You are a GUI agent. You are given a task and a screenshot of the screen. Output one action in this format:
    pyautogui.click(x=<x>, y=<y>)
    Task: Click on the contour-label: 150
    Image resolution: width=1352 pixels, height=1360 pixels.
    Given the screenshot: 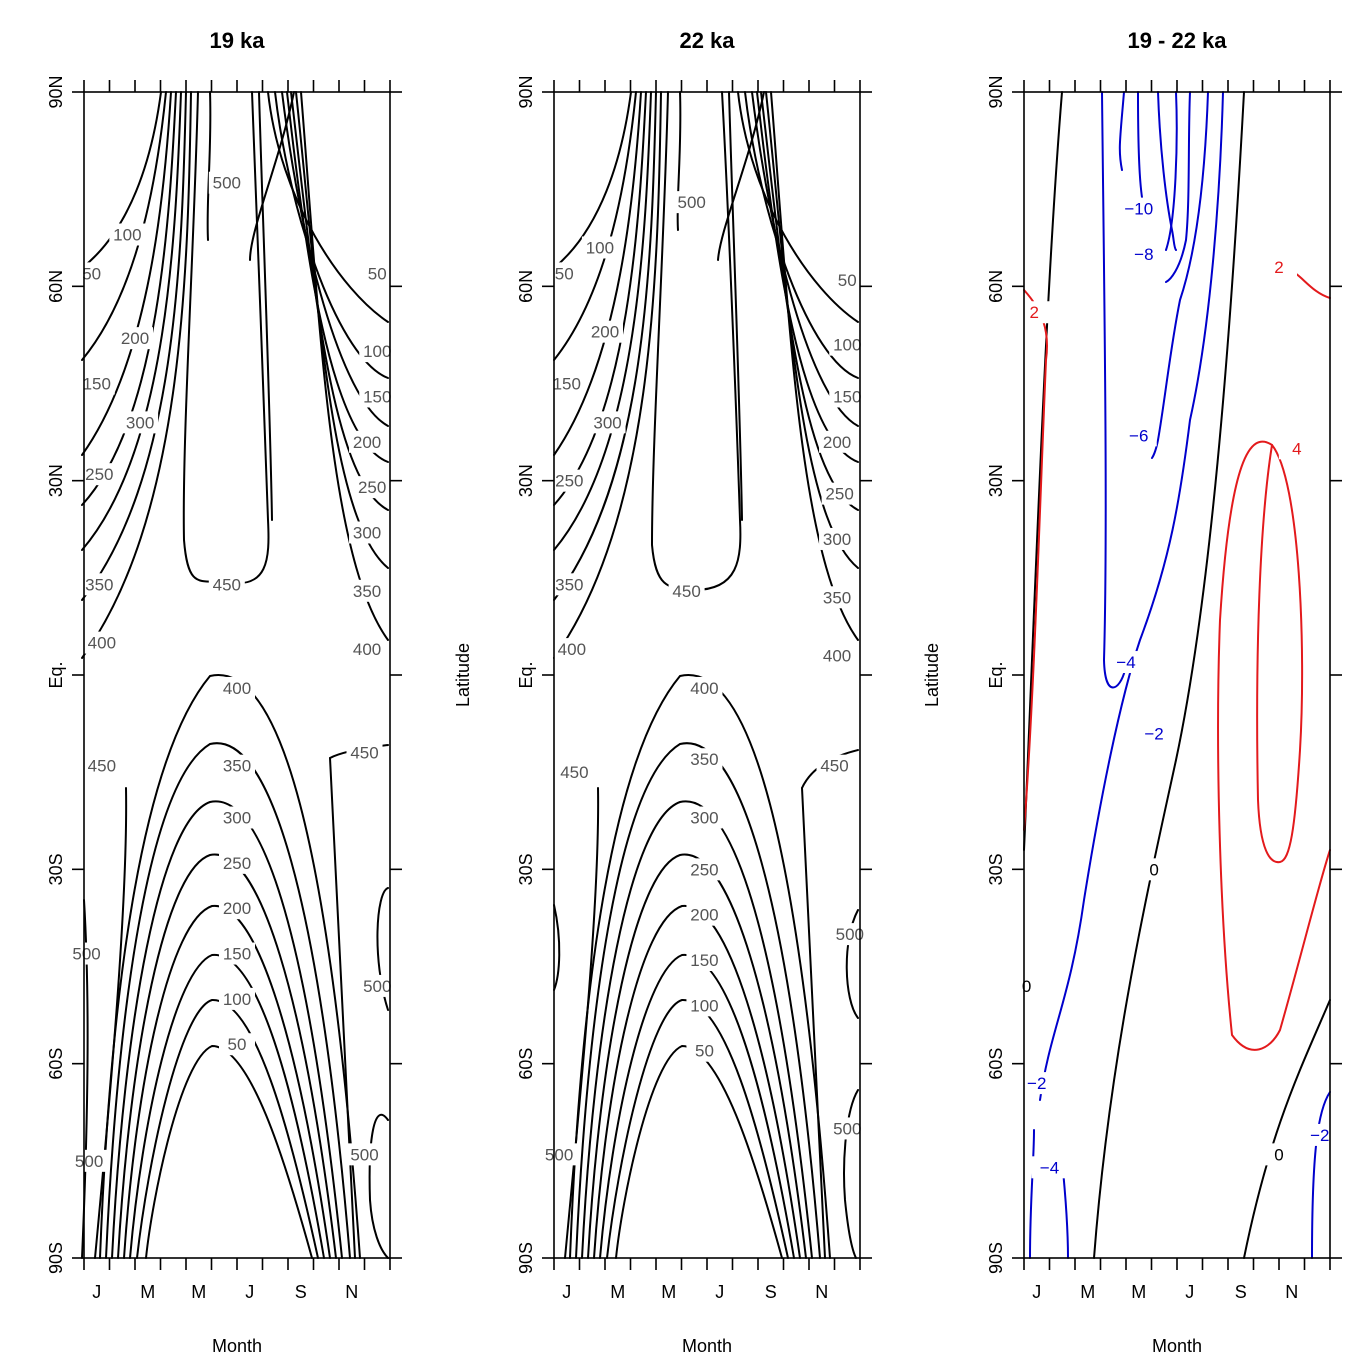 What is the action you would take?
    pyautogui.click(x=566, y=383)
    